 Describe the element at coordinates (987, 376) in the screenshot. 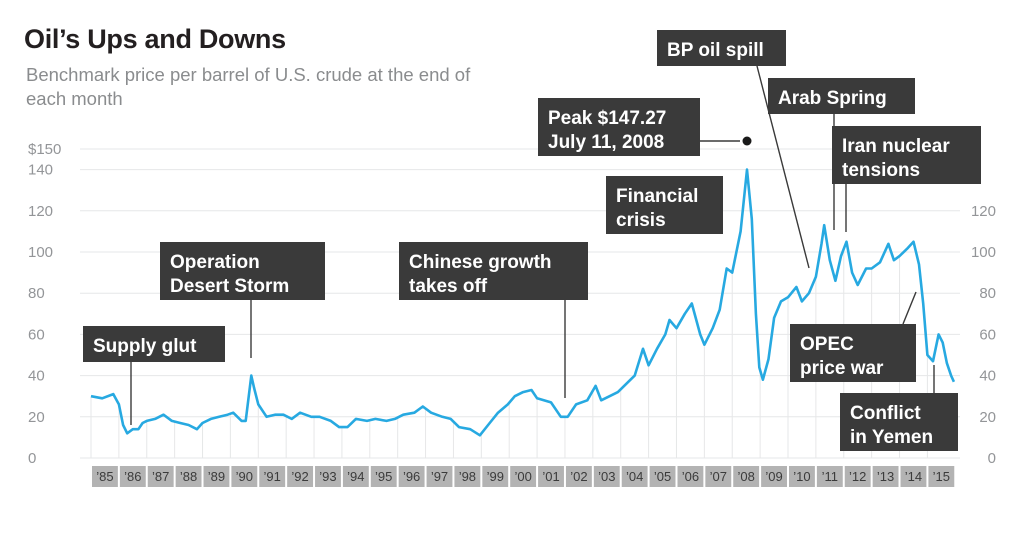

I see `y-tick-right: 40` at that location.